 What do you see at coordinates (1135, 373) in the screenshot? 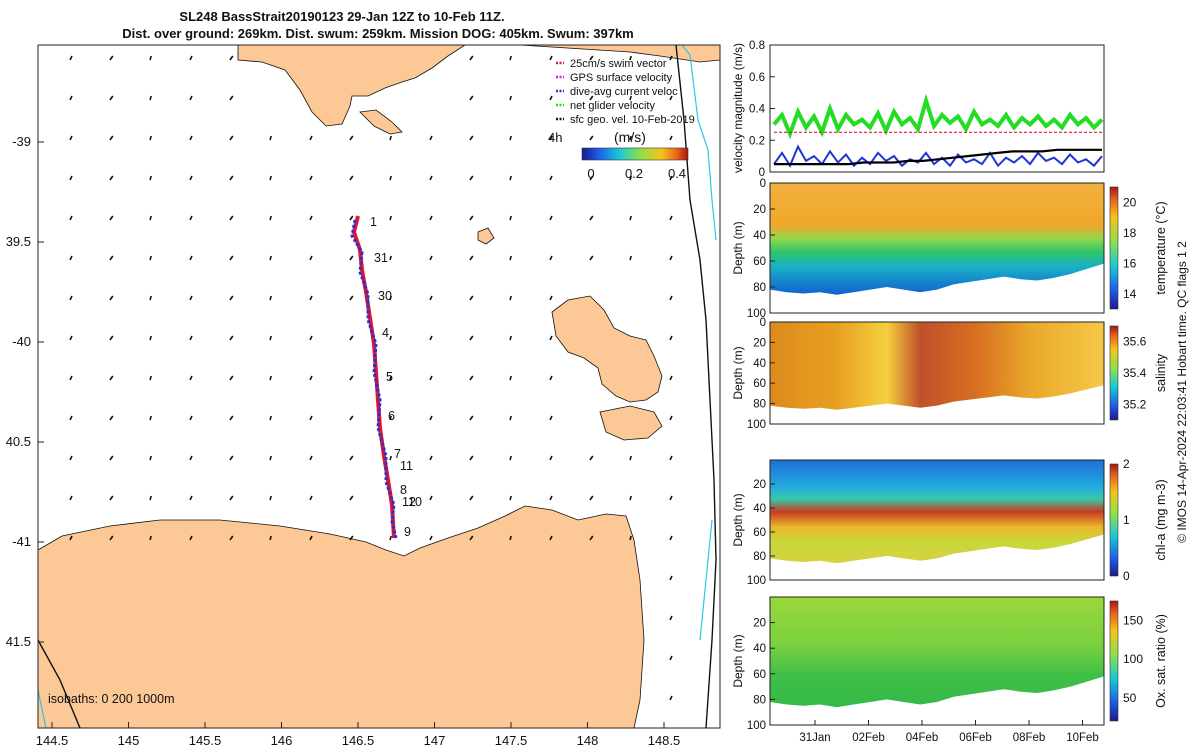
I see `colorbar-tick-label: 35.4` at bounding box center [1135, 373].